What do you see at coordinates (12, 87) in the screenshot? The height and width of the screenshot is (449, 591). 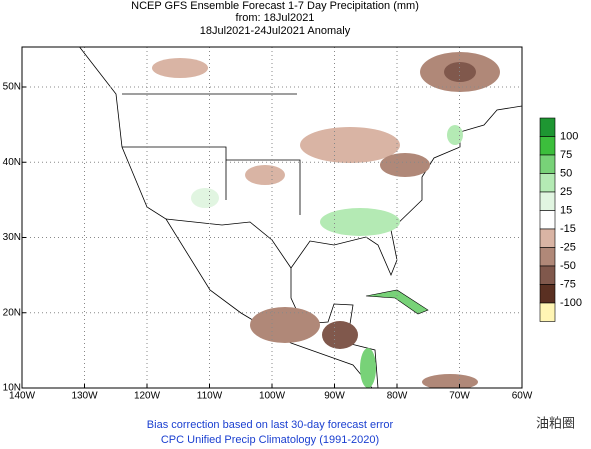 I see `y-tick-label: 50N` at bounding box center [12, 87].